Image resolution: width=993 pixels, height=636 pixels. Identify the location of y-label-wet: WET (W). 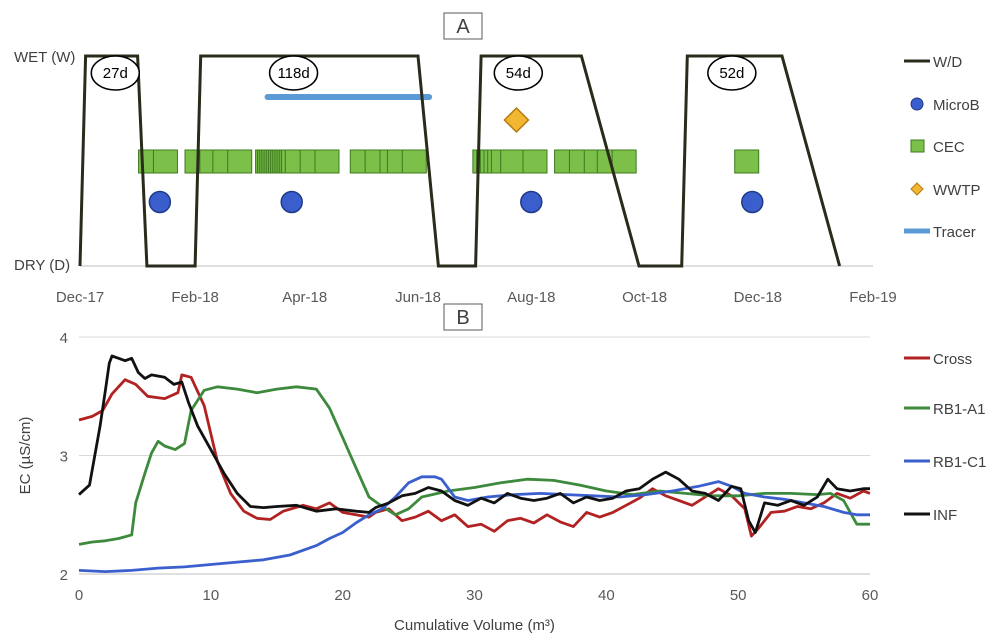
(44, 57).